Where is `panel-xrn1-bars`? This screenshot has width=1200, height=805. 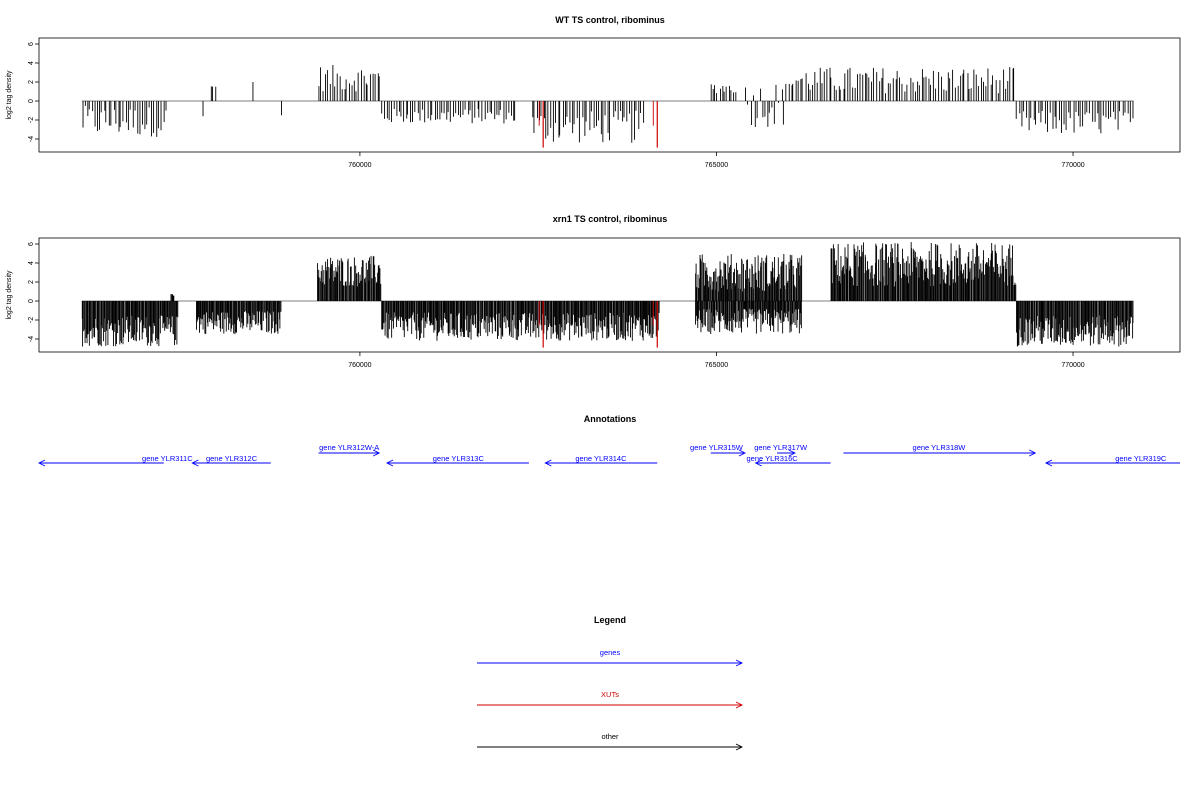 panel-xrn1-bars is located at coordinates (607, 295).